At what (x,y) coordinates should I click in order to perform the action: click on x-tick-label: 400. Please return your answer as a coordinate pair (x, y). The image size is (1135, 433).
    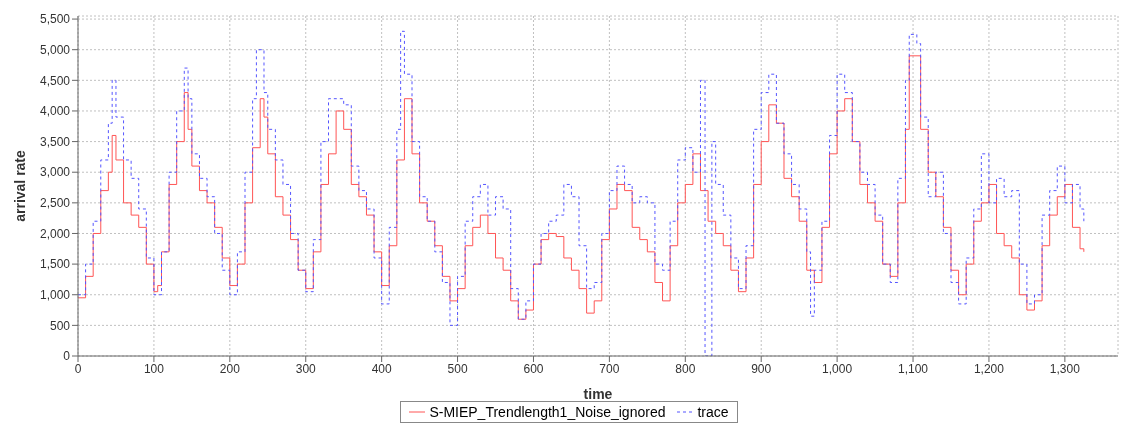
    Looking at the image, I should click on (381, 368).